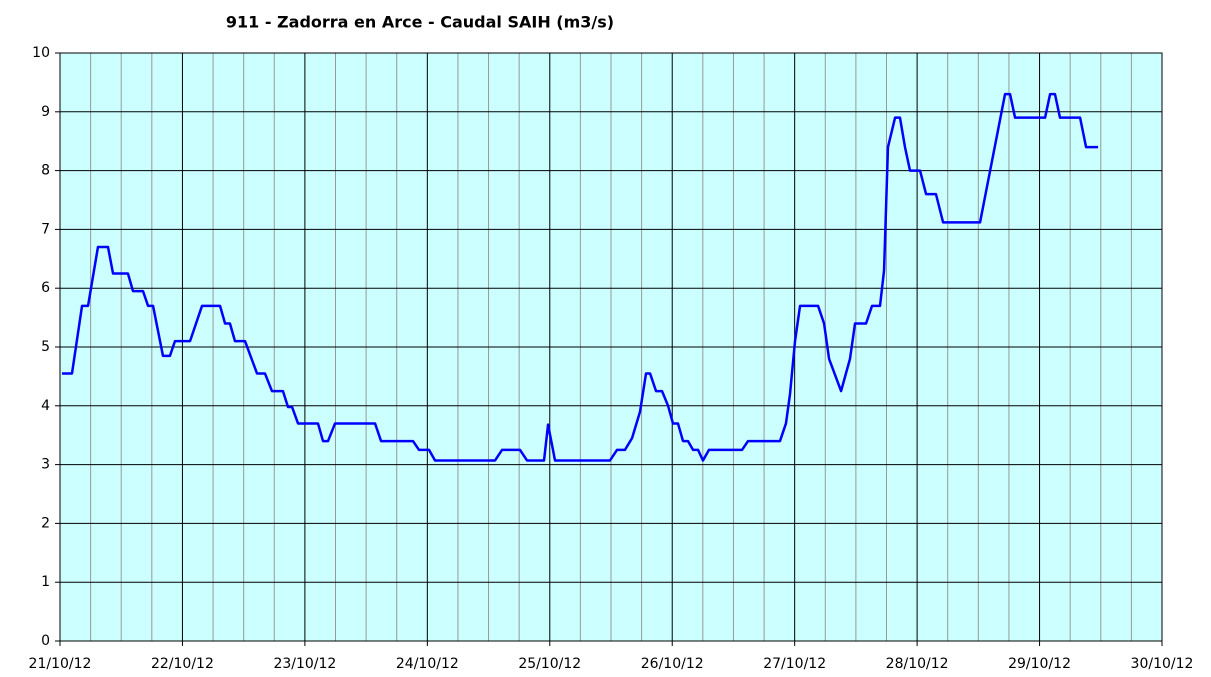 This screenshot has width=1211, height=677. What do you see at coordinates (45, 229) in the screenshot?
I see `y-tick-label: 7` at bounding box center [45, 229].